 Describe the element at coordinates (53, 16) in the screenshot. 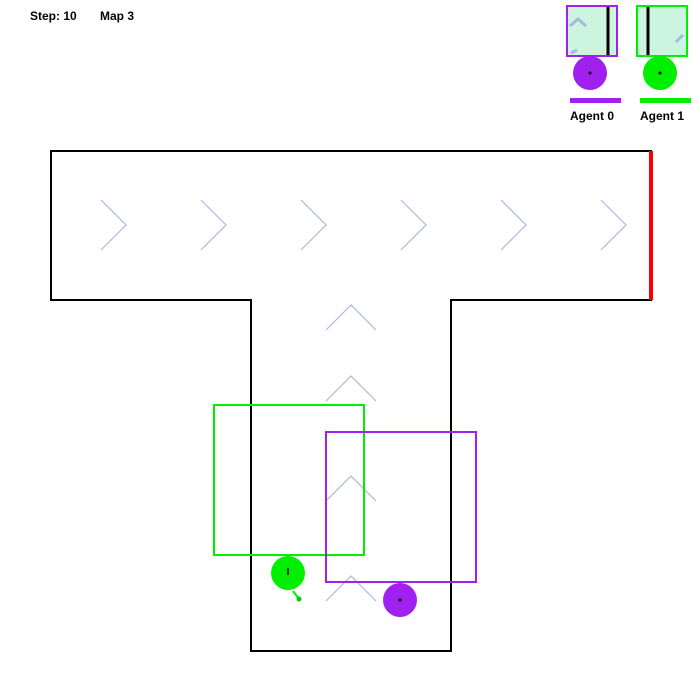

I see `step-counter: Step: 10` at that location.